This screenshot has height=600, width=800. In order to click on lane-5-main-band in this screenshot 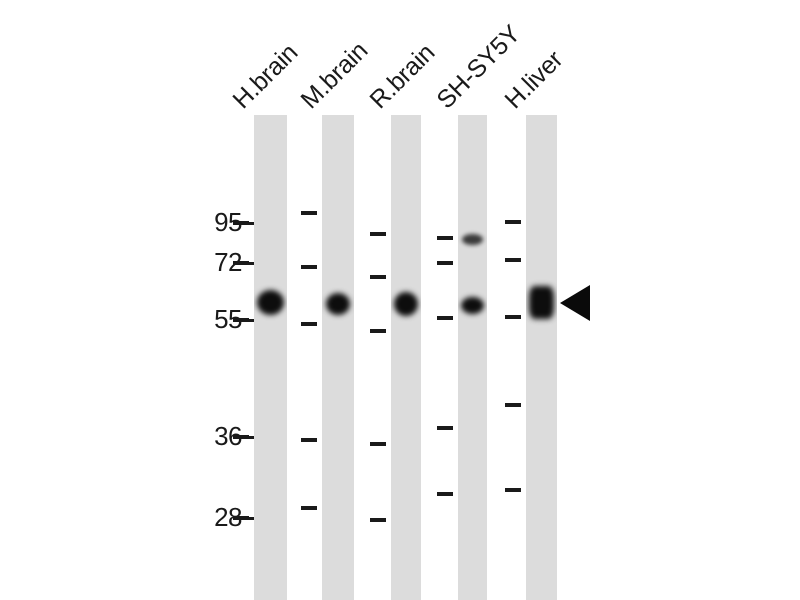, I will do `click(541, 302)`.